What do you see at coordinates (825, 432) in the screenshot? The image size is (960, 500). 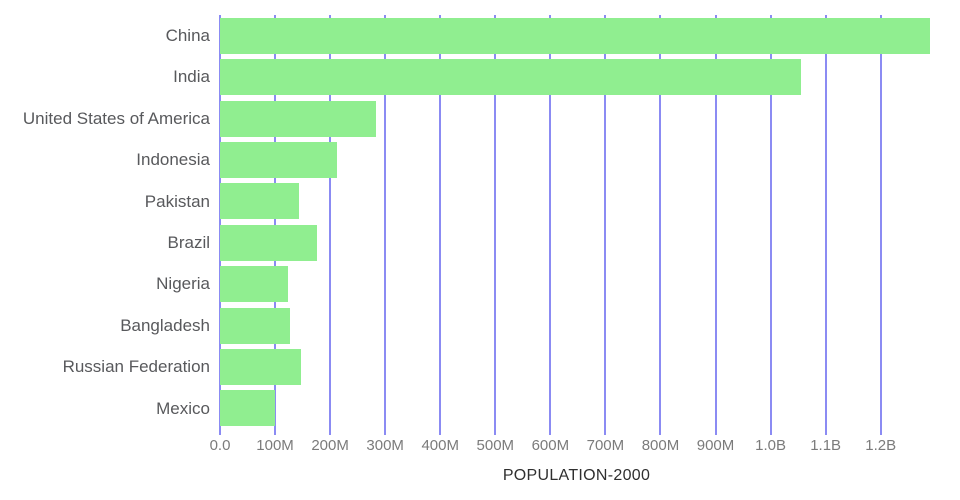 I see `tick-mark-1-1b` at bounding box center [825, 432].